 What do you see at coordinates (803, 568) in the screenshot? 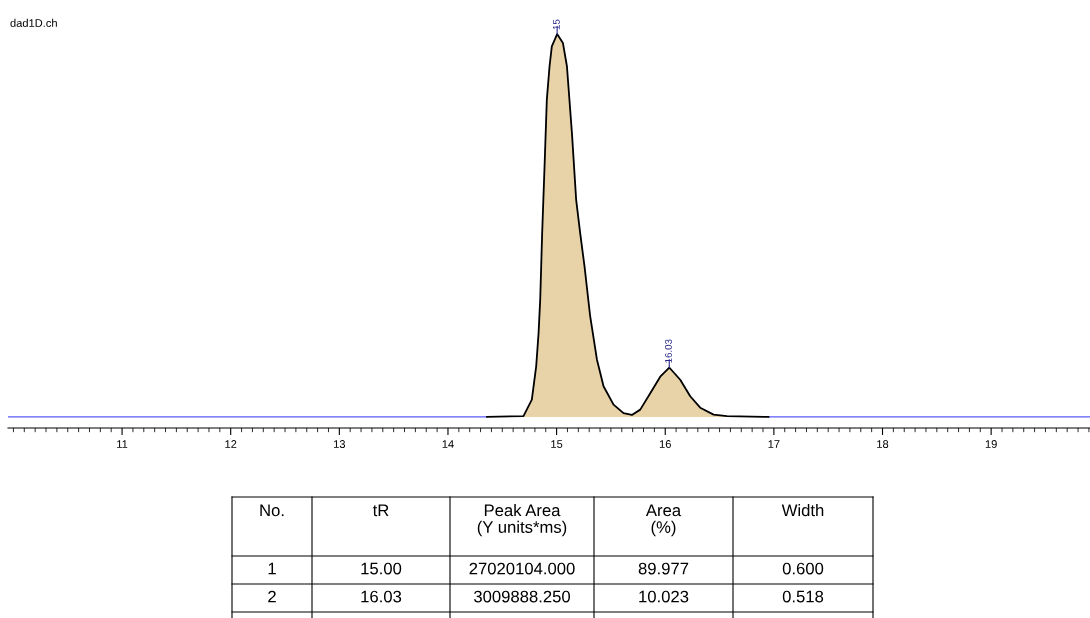
I see `text: 0.600` at bounding box center [803, 568].